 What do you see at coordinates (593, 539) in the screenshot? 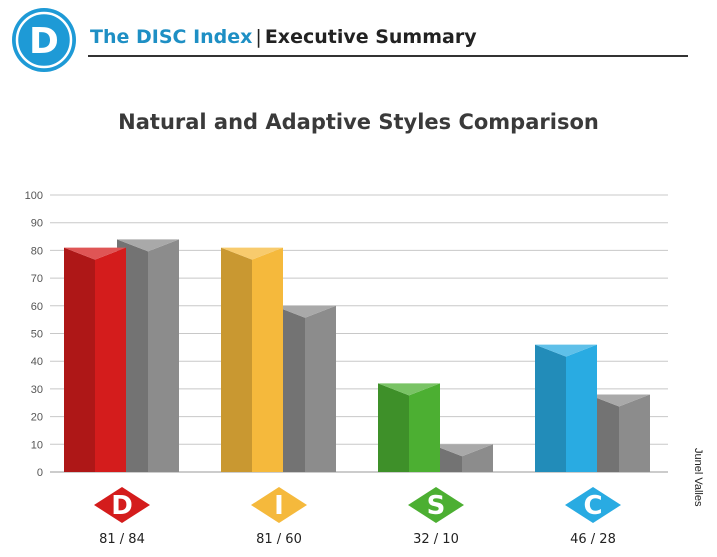
I see `category-value-label: 46 / 28` at bounding box center [593, 539].